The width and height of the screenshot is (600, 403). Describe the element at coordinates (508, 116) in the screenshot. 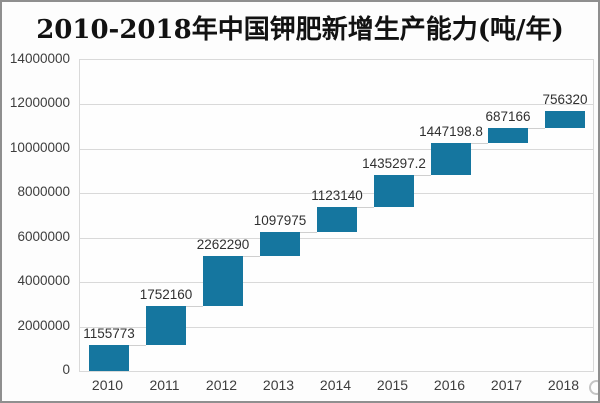

I see `bar-label: 687166` at that location.